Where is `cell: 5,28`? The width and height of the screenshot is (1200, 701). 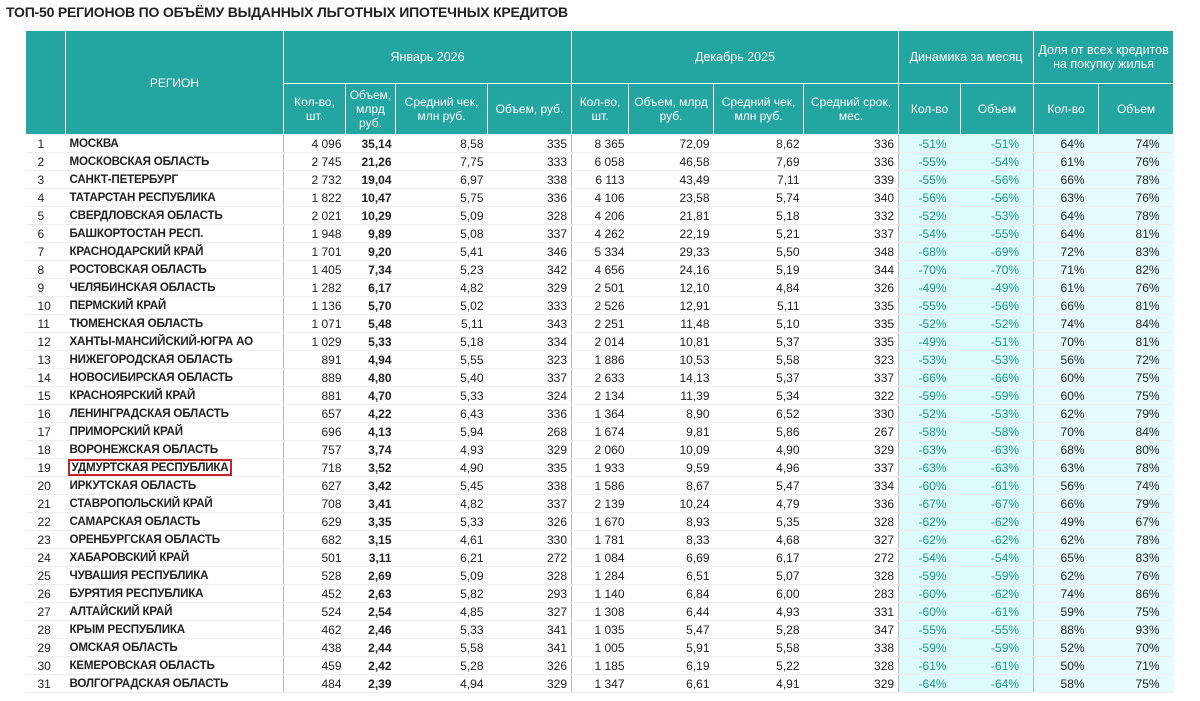
cell: 5,28 is located at coordinates (758, 629).